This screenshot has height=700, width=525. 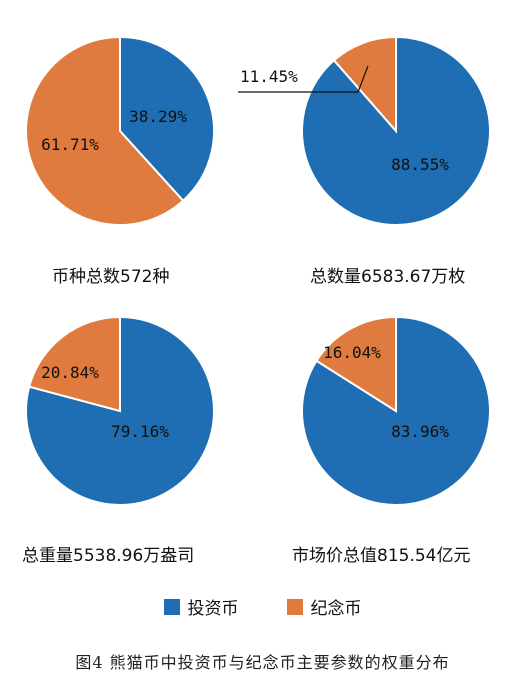 I want to click on pie-3-slice-commem, so click(x=74, y=364).